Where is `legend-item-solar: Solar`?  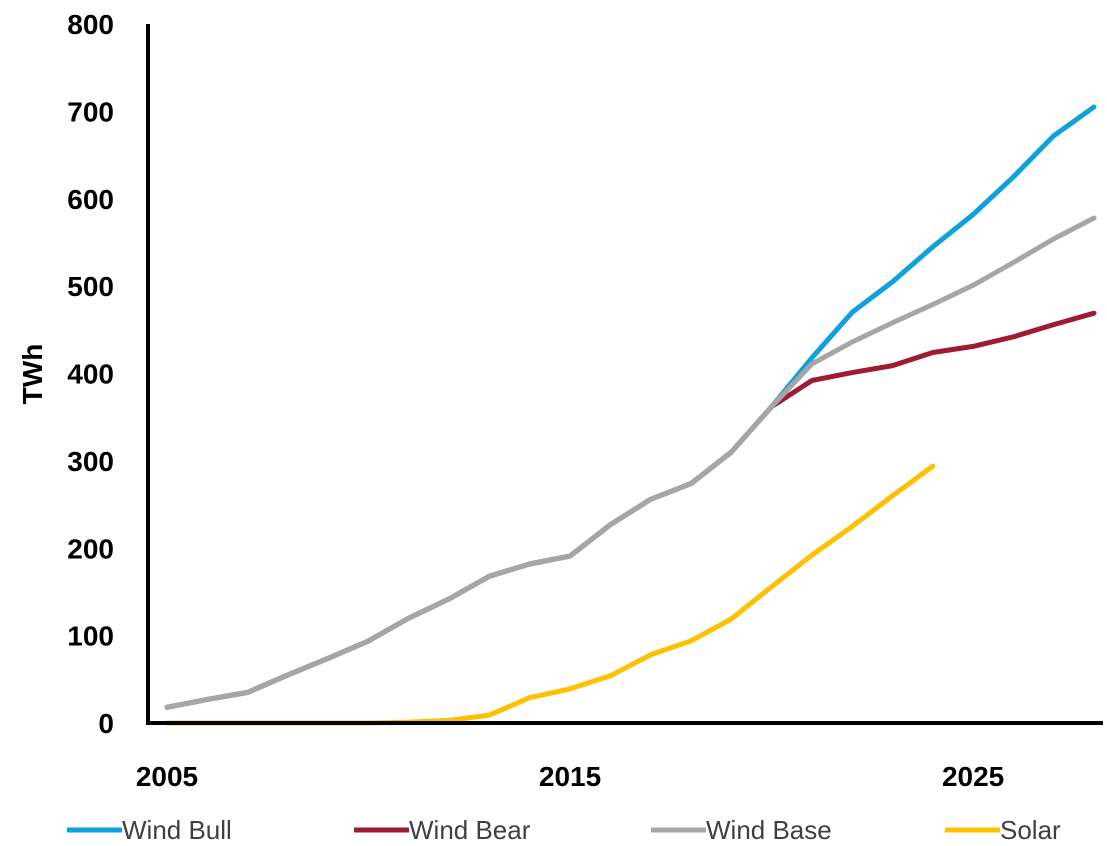 legend-item-solar: Solar is located at coordinates (1003, 830).